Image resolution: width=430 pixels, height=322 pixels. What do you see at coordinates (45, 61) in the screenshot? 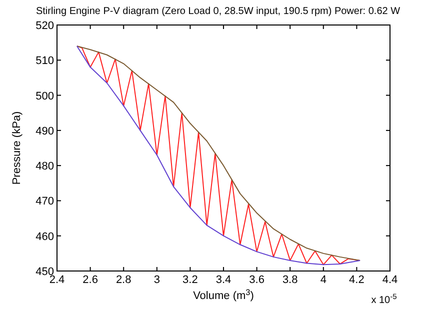
I see `y-tick-label: 510` at bounding box center [45, 61].